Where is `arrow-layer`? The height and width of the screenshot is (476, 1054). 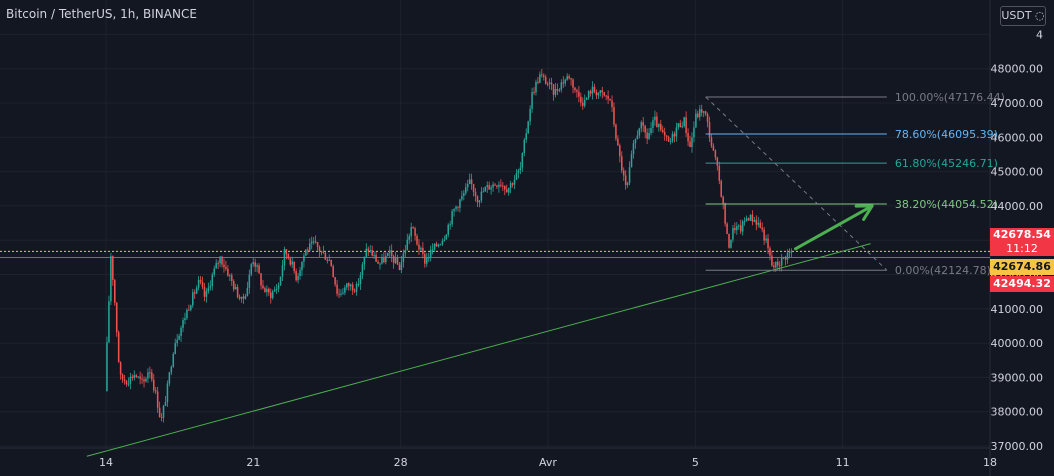
arrow-layer is located at coordinates (834, 227).